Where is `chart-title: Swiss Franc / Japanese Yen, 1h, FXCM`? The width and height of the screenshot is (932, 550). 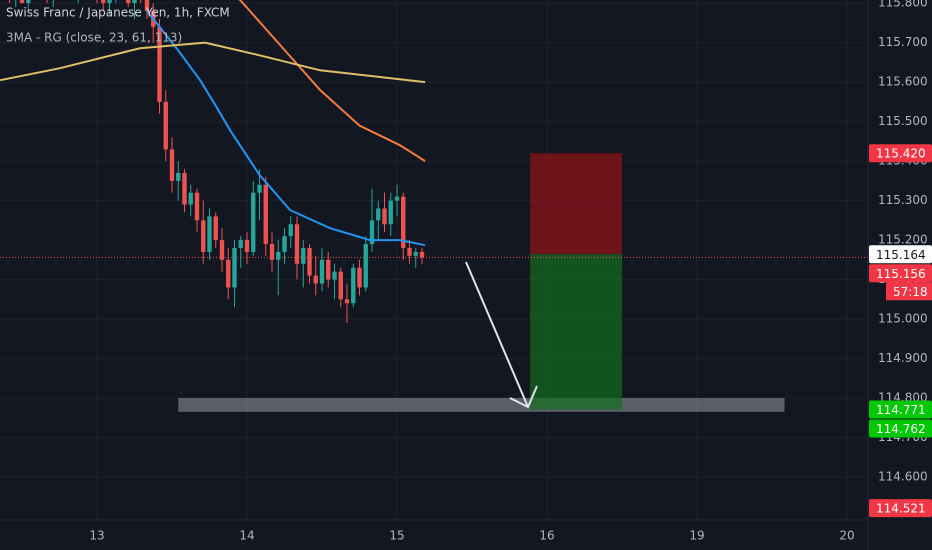 chart-title: Swiss Franc / Japanese Yen, 1h, FXCM is located at coordinates (118, 13).